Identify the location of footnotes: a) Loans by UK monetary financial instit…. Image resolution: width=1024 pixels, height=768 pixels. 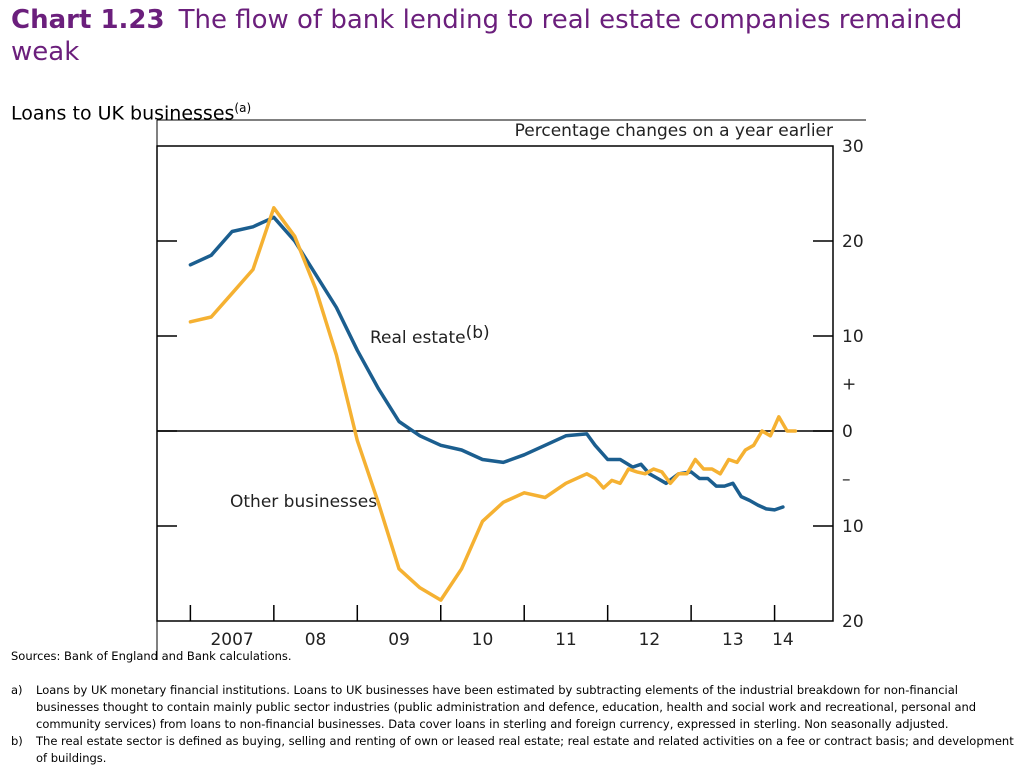
(512, 724).